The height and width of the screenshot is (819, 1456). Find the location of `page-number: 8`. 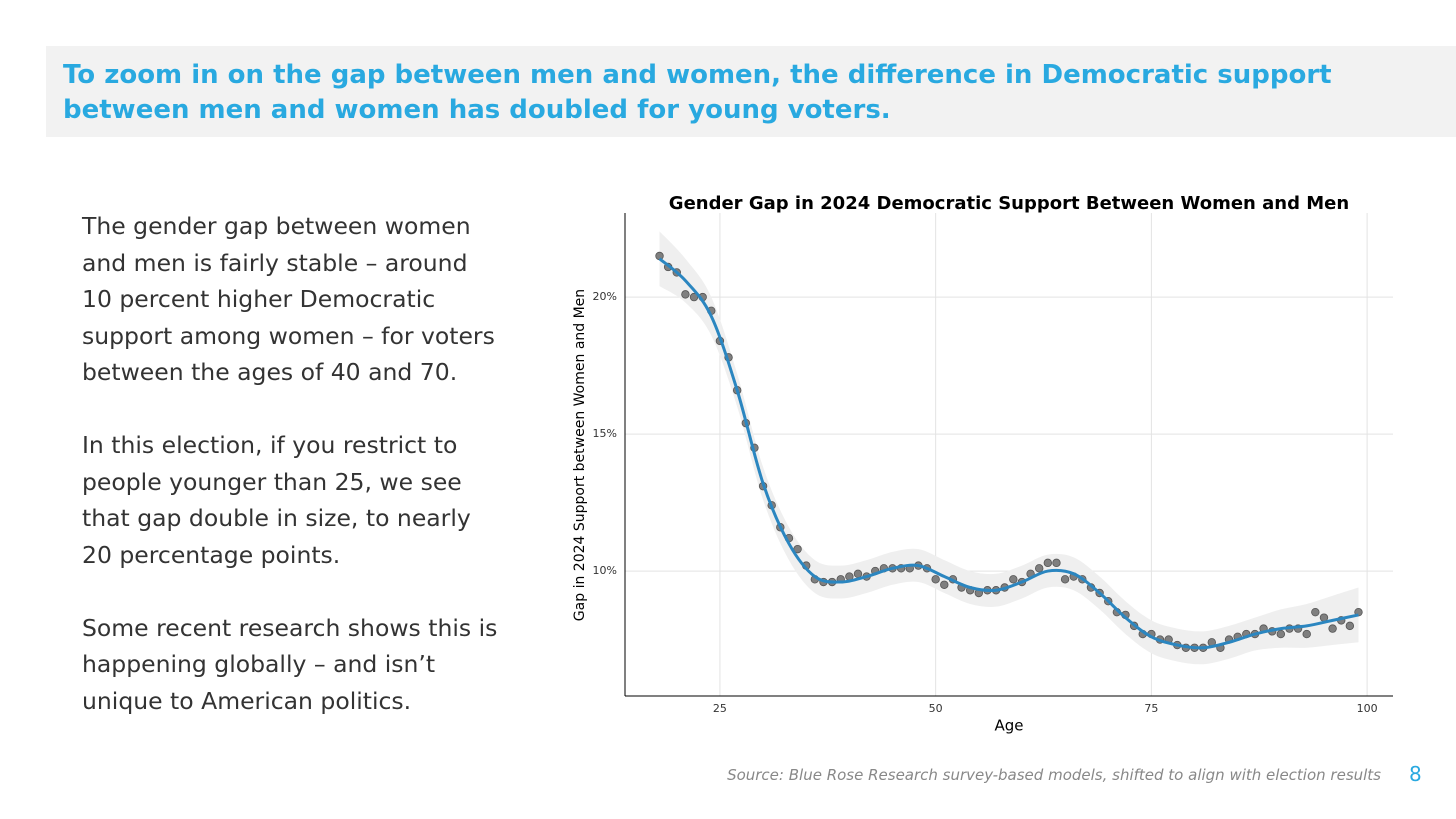

page-number: 8 is located at coordinates (1415, 774).